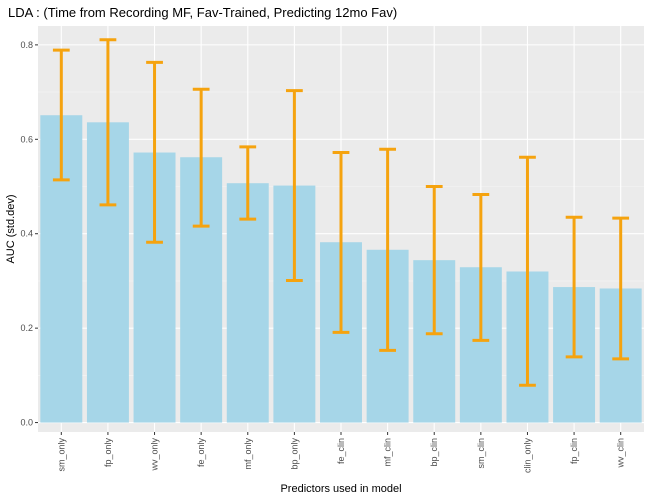 This screenshot has height=500, width=650. Describe the element at coordinates (574, 451) in the screenshot. I see `x-tick-label: fp_clin` at that location.